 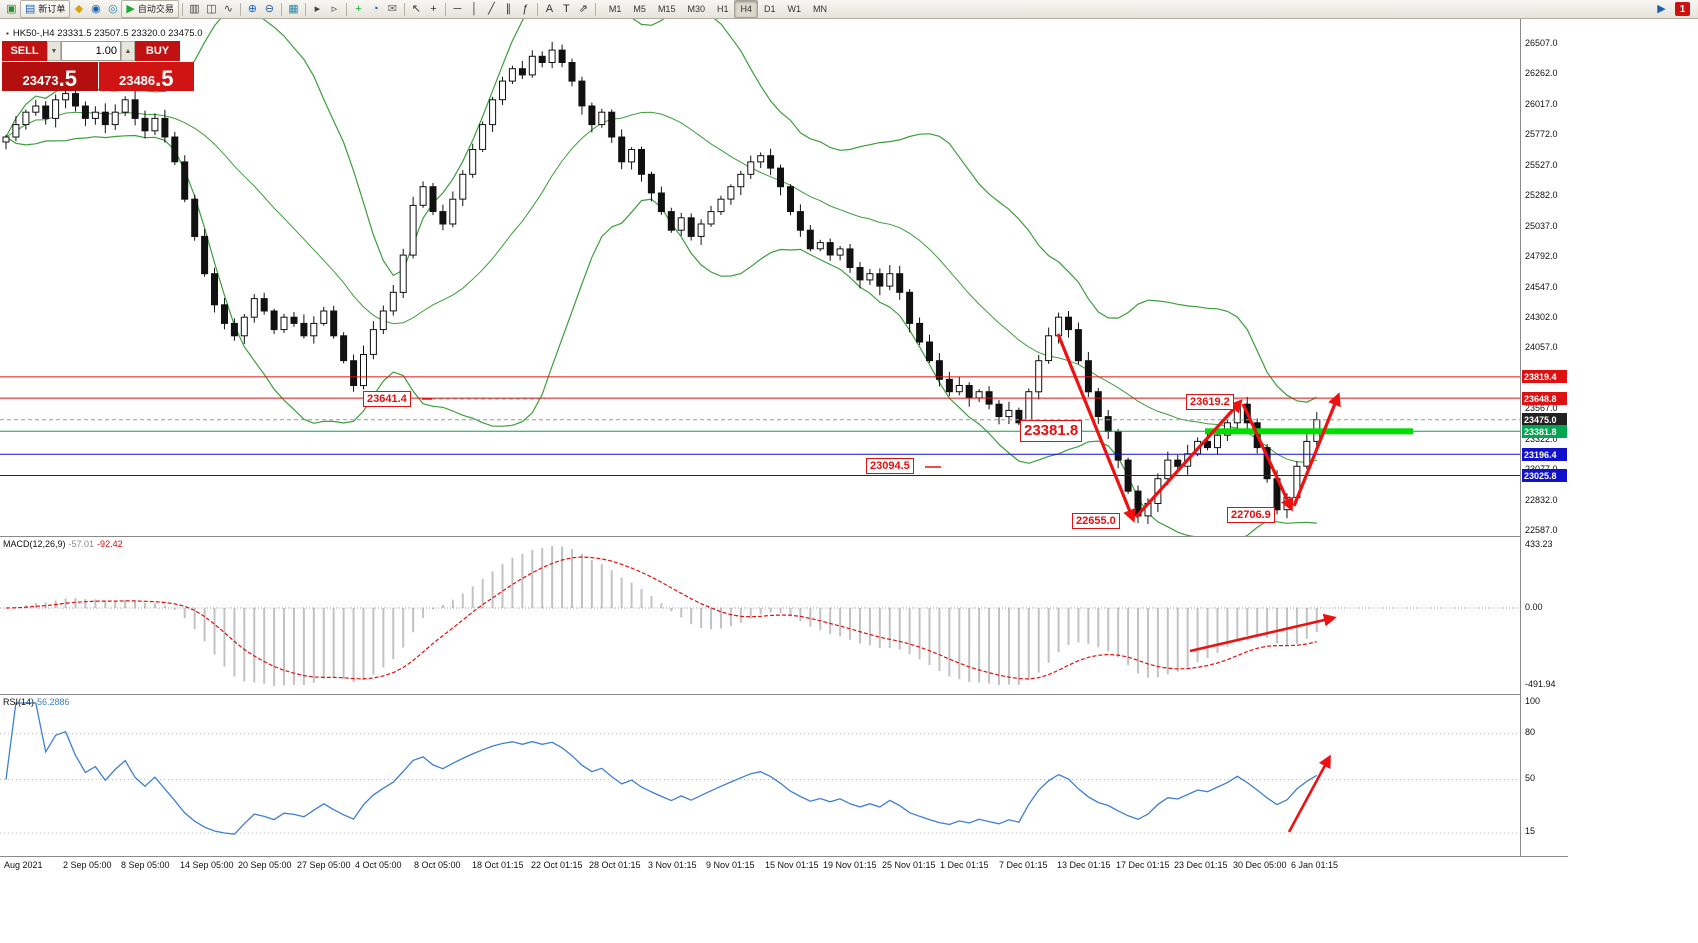 What do you see at coordinates (1541, 165) in the screenshot?
I see `price-scale-tick: 25527.0` at bounding box center [1541, 165].